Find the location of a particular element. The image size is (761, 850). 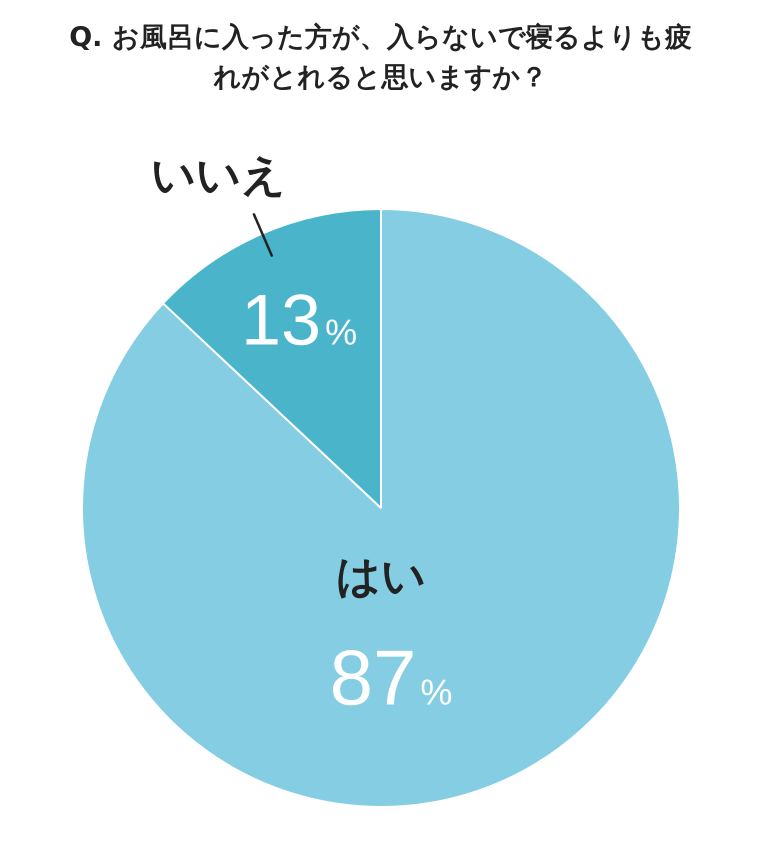

slice-label: いいえ is located at coordinates (218, 176).